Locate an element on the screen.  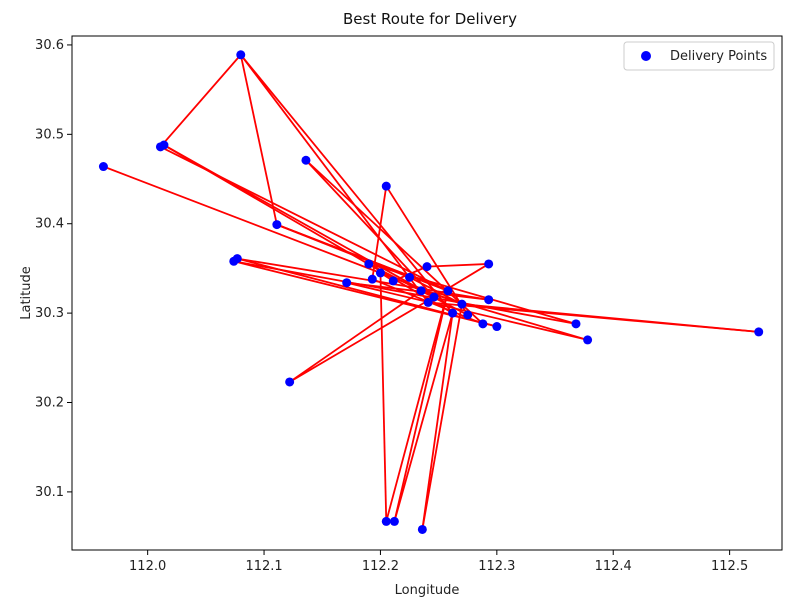
x-axis-label: Longitude is located at coordinates (427, 590).